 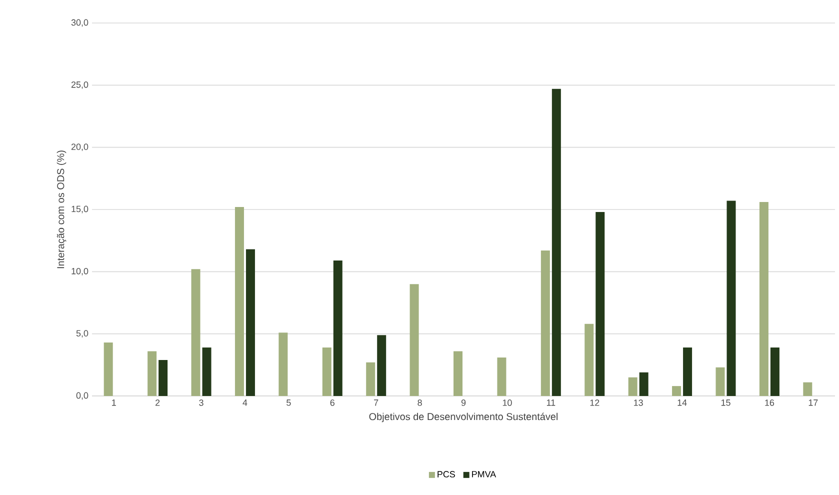 What do you see at coordinates (79, 23) in the screenshot?
I see `y-tick-label: 30,0` at bounding box center [79, 23].